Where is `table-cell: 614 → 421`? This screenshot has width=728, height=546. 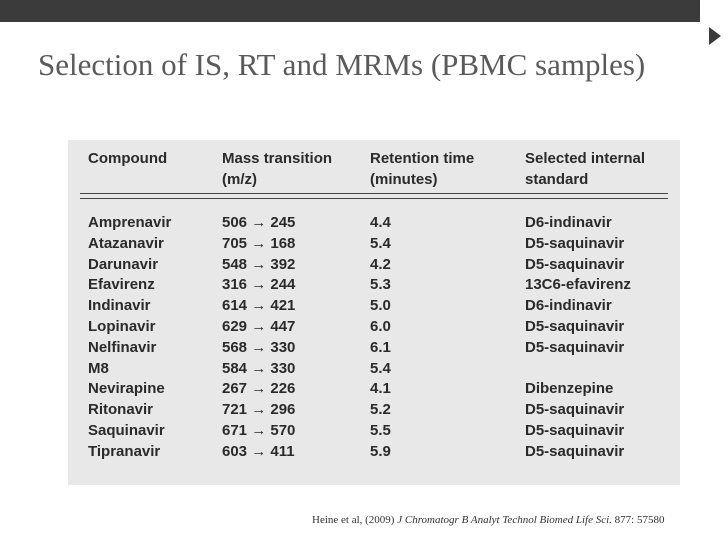
table-cell: 614 → 421 is located at coordinates (259, 306).